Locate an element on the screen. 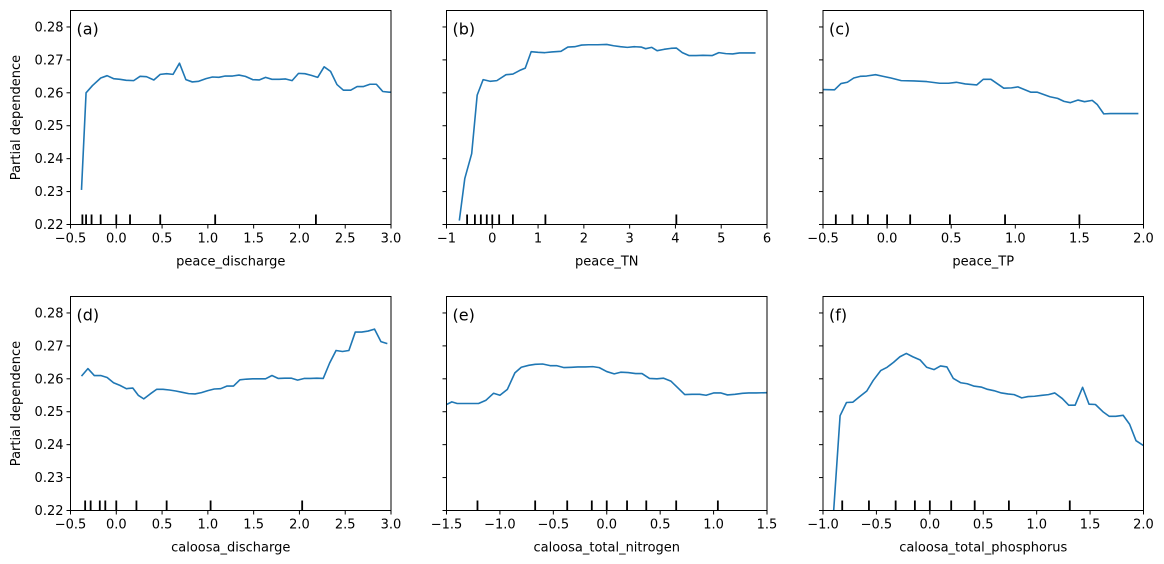  x-axis-label: caloosa_discharge is located at coordinates (230, 548).